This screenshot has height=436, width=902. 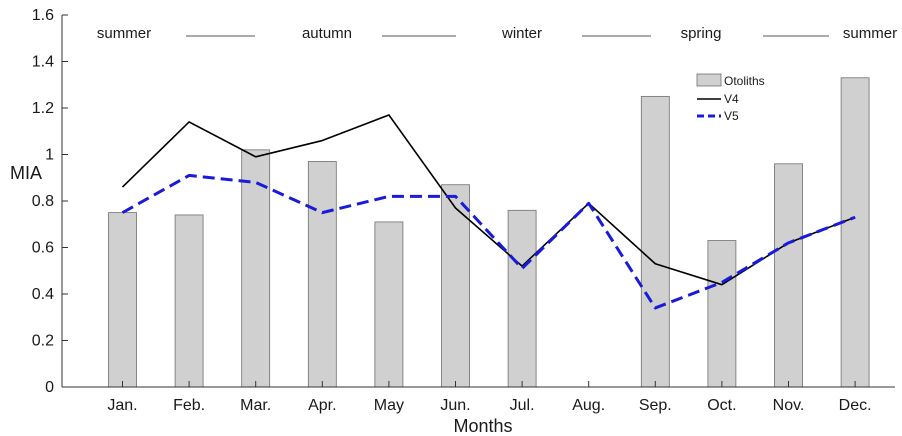 What do you see at coordinates (701, 33) in the screenshot?
I see `season-label: spring` at bounding box center [701, 33].